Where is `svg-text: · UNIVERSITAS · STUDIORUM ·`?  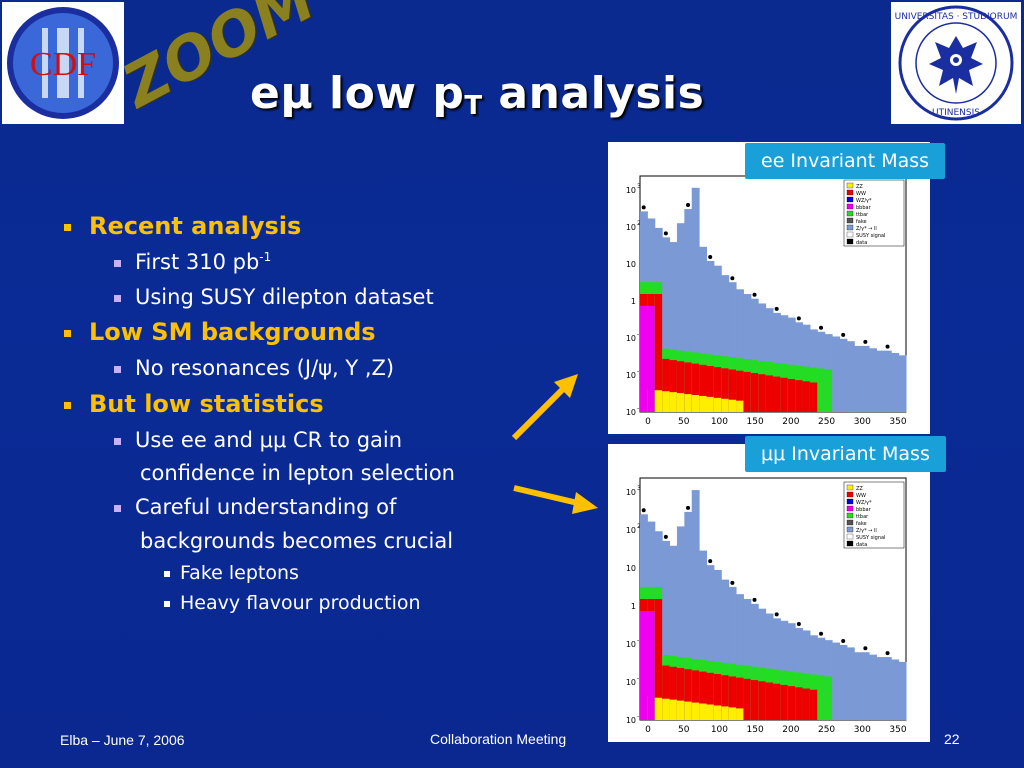 svg-text: · UNIVERSITAS · STUDIORUM · is located at coordinates (956, 17).